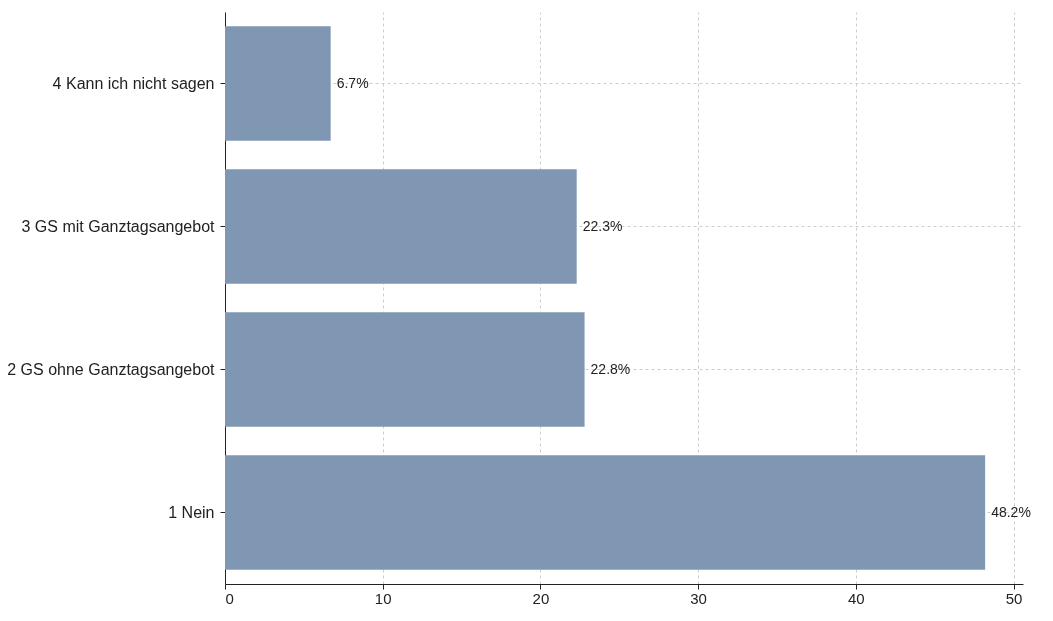 The width and height of the screenshot is (1053, 621). I want to click on data-label: 6.7%, so click(352, 82).